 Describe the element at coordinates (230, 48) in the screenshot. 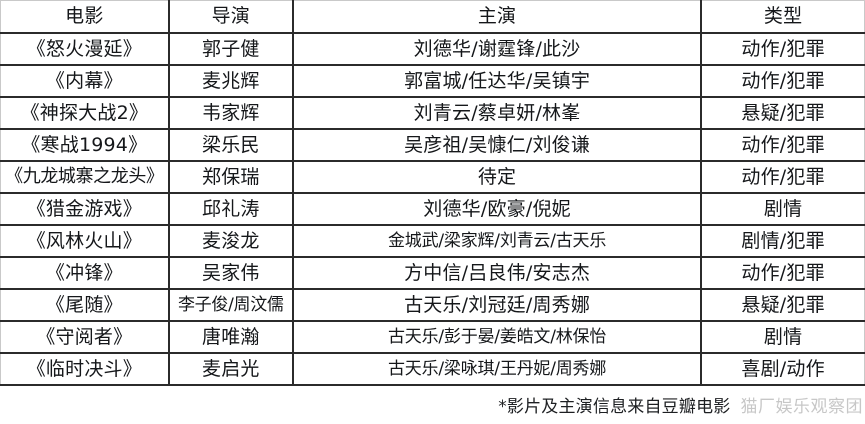

I see `cell-director: 郭子健` at that location.